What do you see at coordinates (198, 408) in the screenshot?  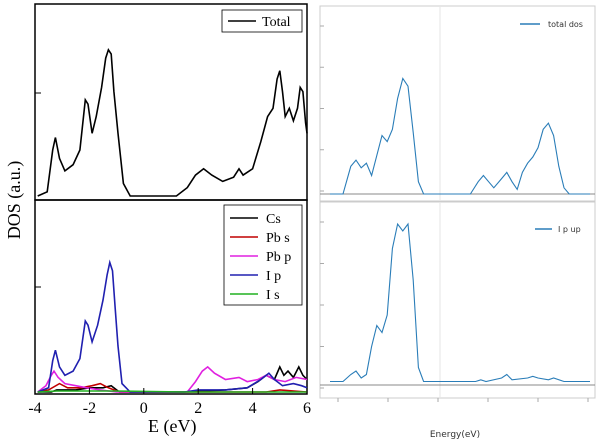 I see `x-tick-label: 2` at bounding box center [198, 408].